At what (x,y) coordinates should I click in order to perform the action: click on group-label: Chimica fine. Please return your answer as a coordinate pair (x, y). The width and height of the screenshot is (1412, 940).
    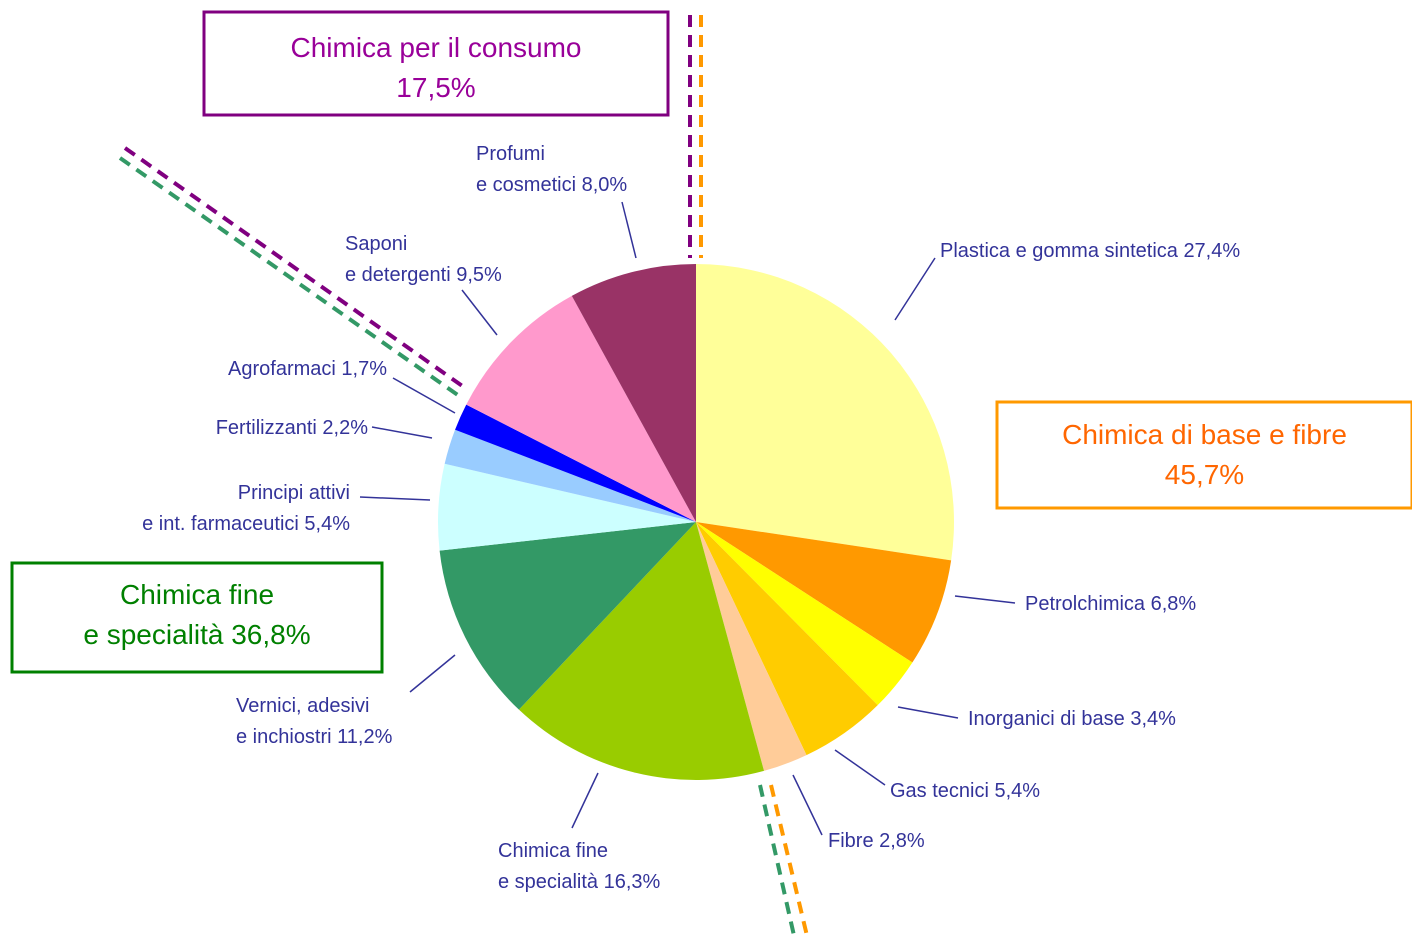
    Looking at the image, I should click on (197, 594).